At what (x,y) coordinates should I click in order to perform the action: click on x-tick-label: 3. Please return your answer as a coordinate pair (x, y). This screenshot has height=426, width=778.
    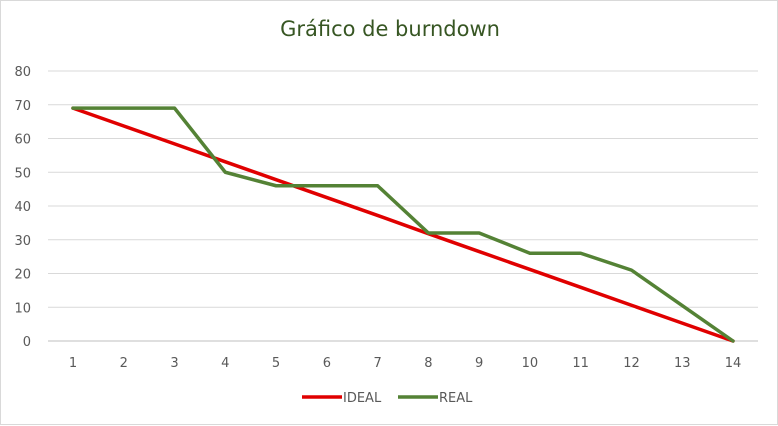
    Looking at the image, I should click on (174, 363).